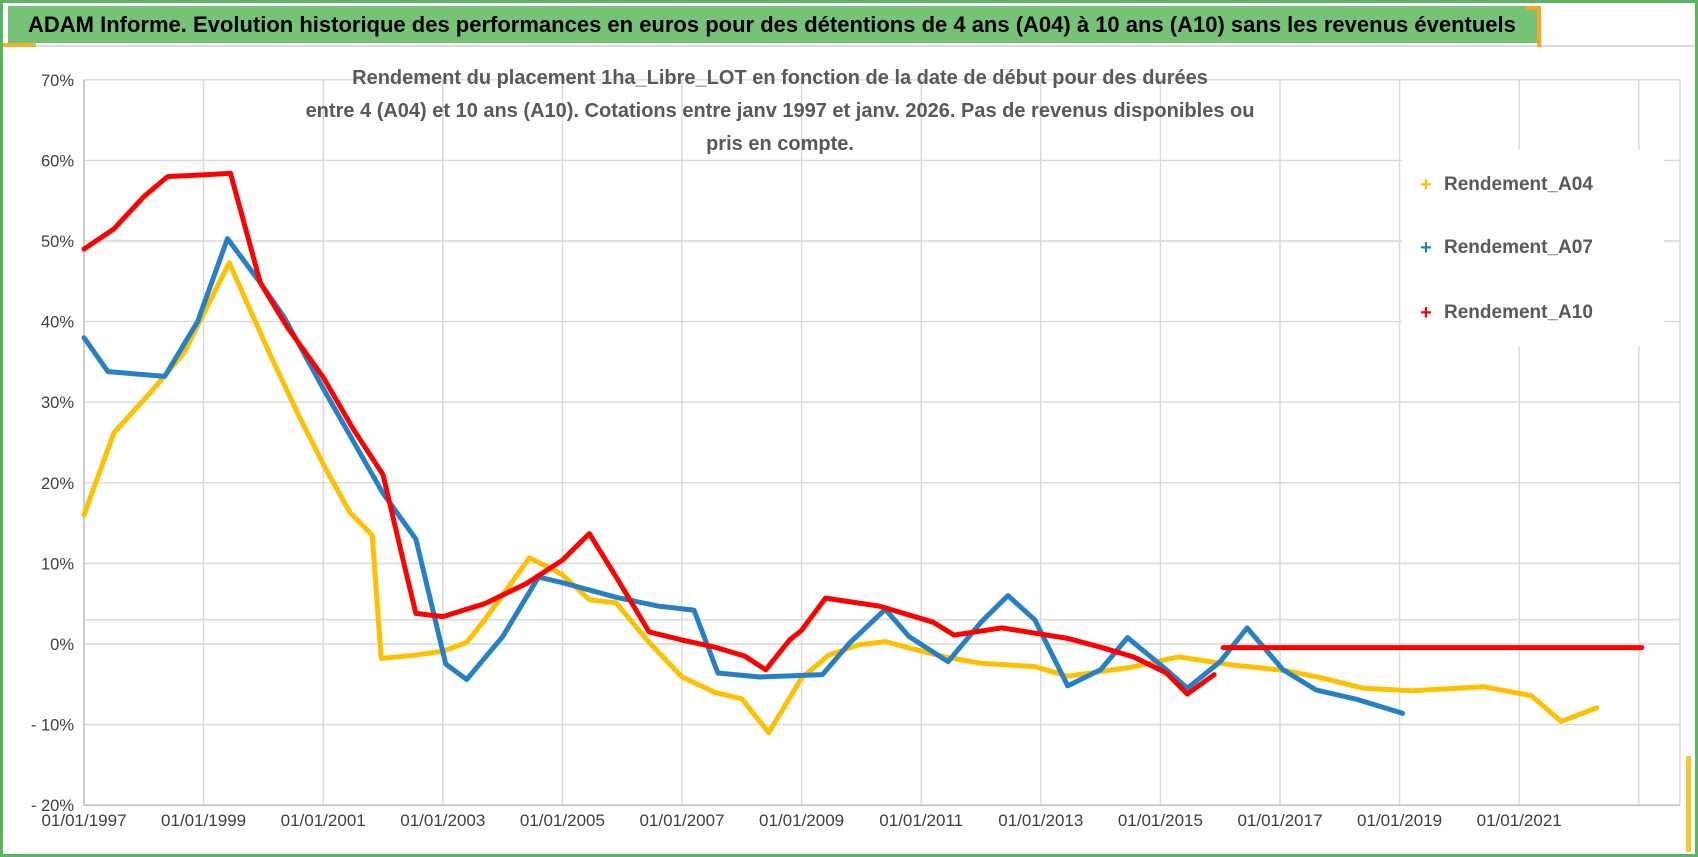 Image resolution: width=1698 pixels, height=857 pixels. Describe the element at coordinates (57, 242) in the screenshot. I see `y-tick-label: 50%` at that location.